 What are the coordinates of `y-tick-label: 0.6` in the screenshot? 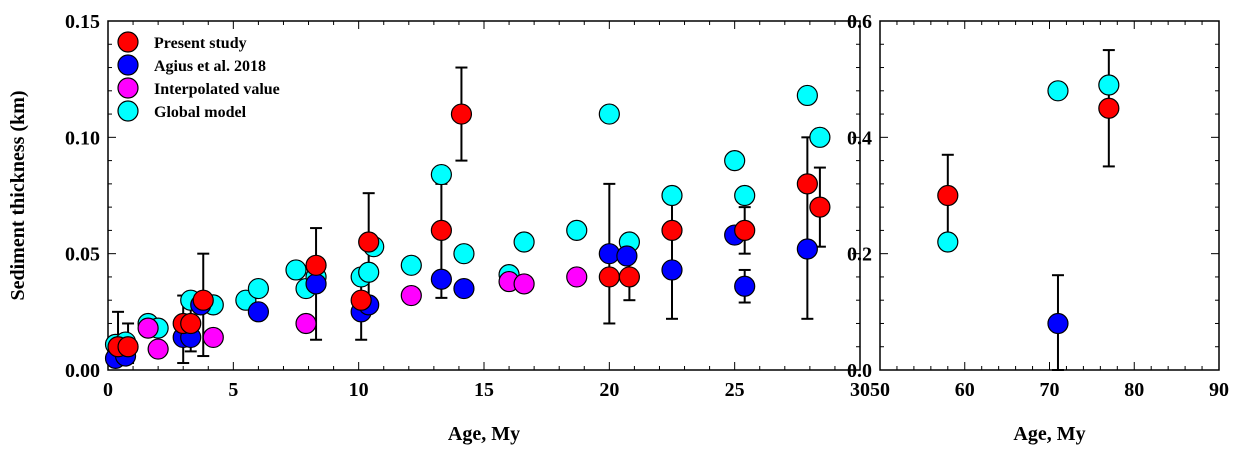 It's located at (859, 22).